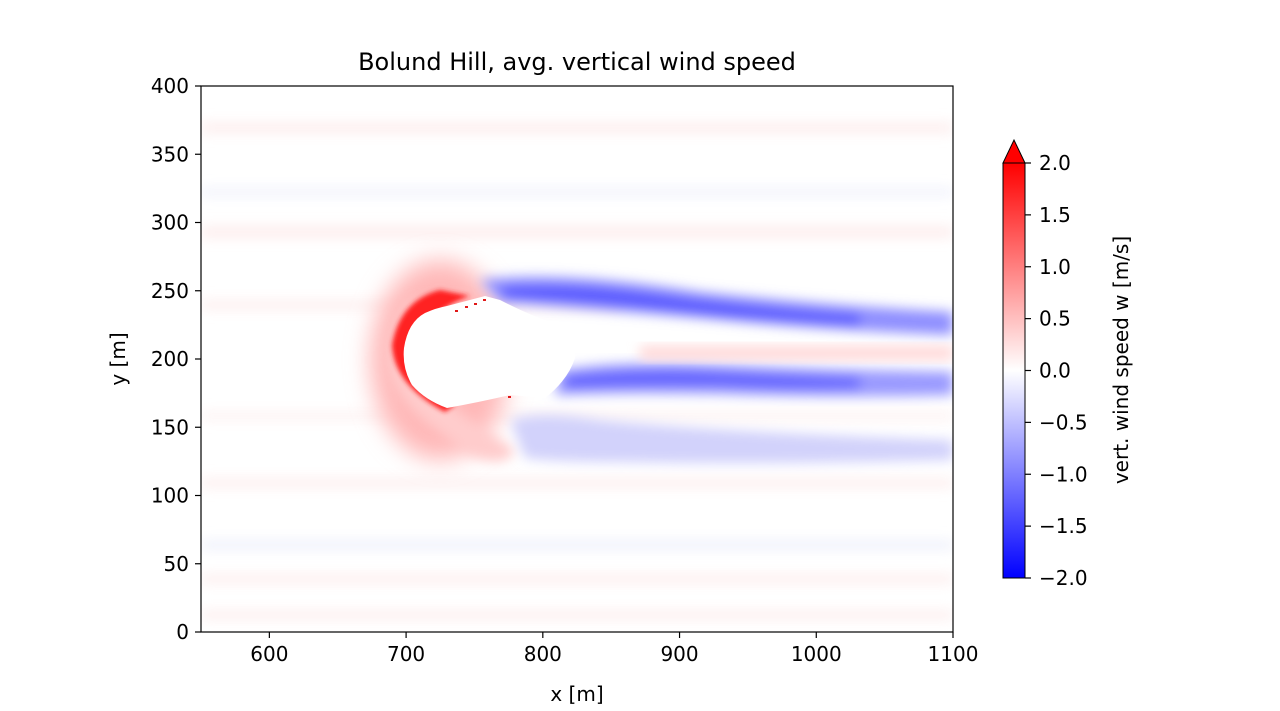 The height and width of the screenshot is (711, 1280). What do you see at coordinates (1063, 422) in the screenshot?
I see `colorbar-tick-label: −0.5` at bounding box center [1063, 422].